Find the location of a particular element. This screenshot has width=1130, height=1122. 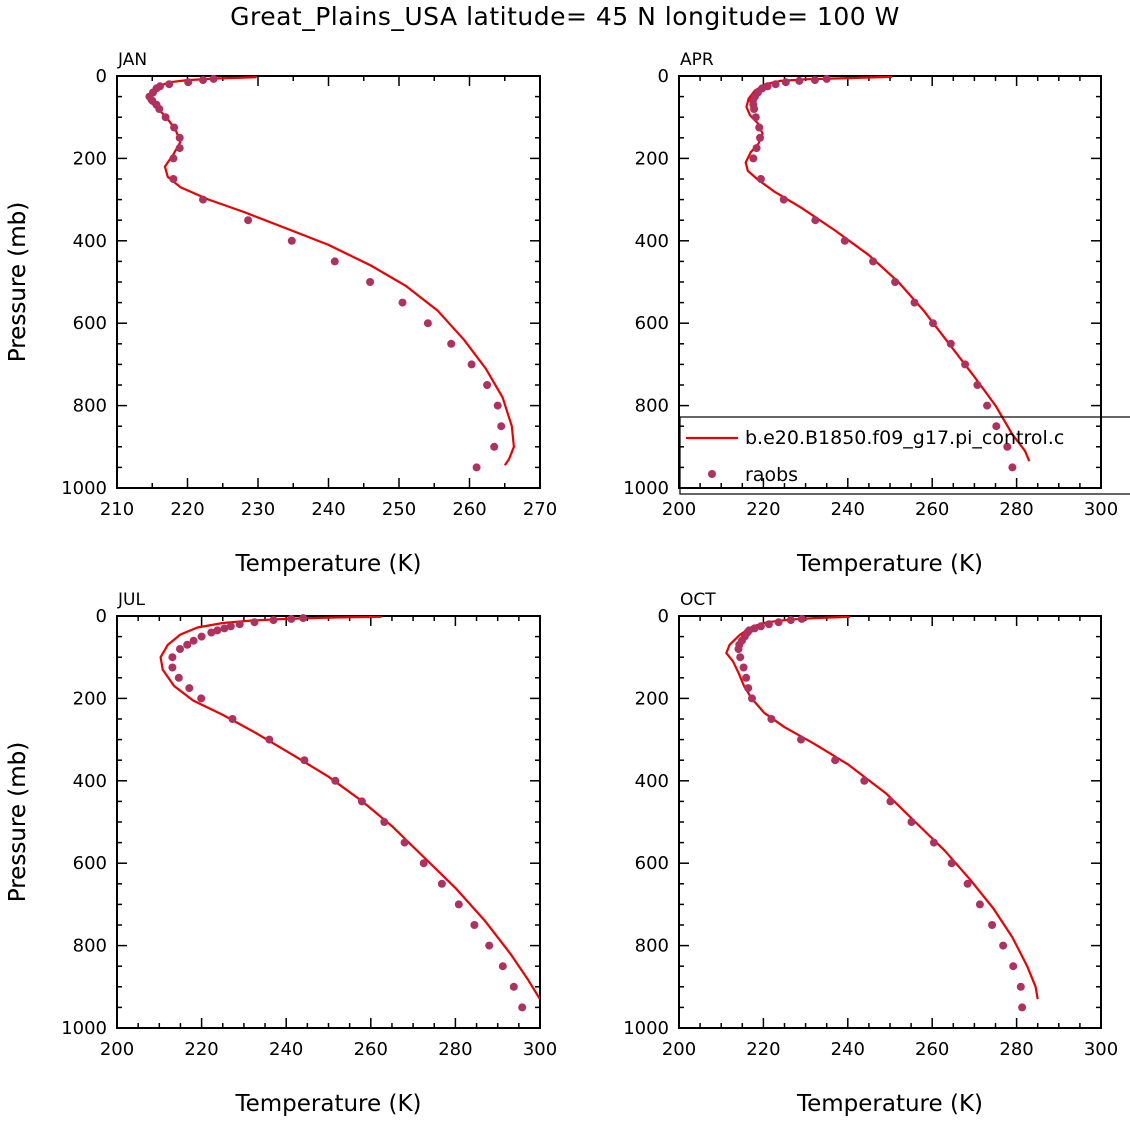

x-tick-label: 240 is located at coordinates (286, 1049).